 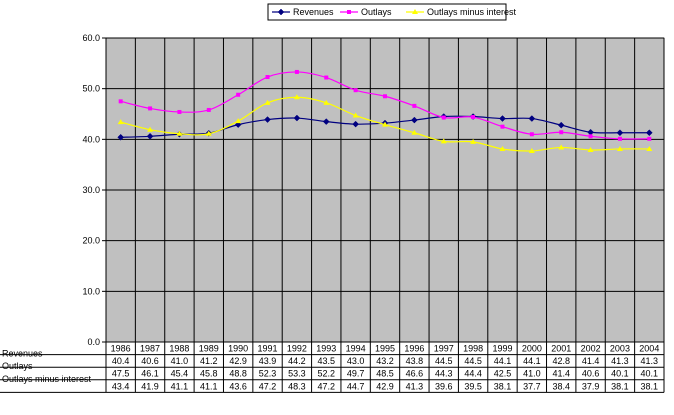 What do you see at coordinates (238, 374) in the screenshot?
I see `table-value: 48.8` at bounding box center [238, 374].